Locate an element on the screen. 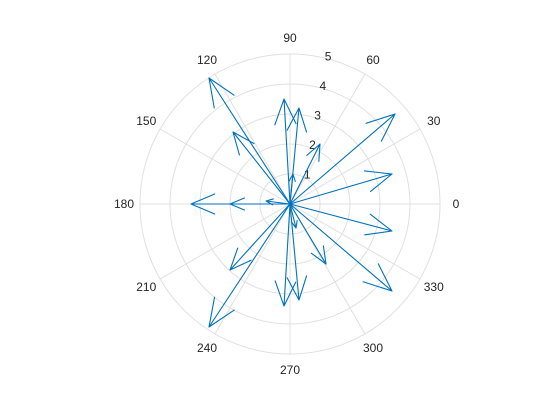 This screenshot has width=560, height=420. theta-tick-label: 30 is located at coordinates (434, 121).